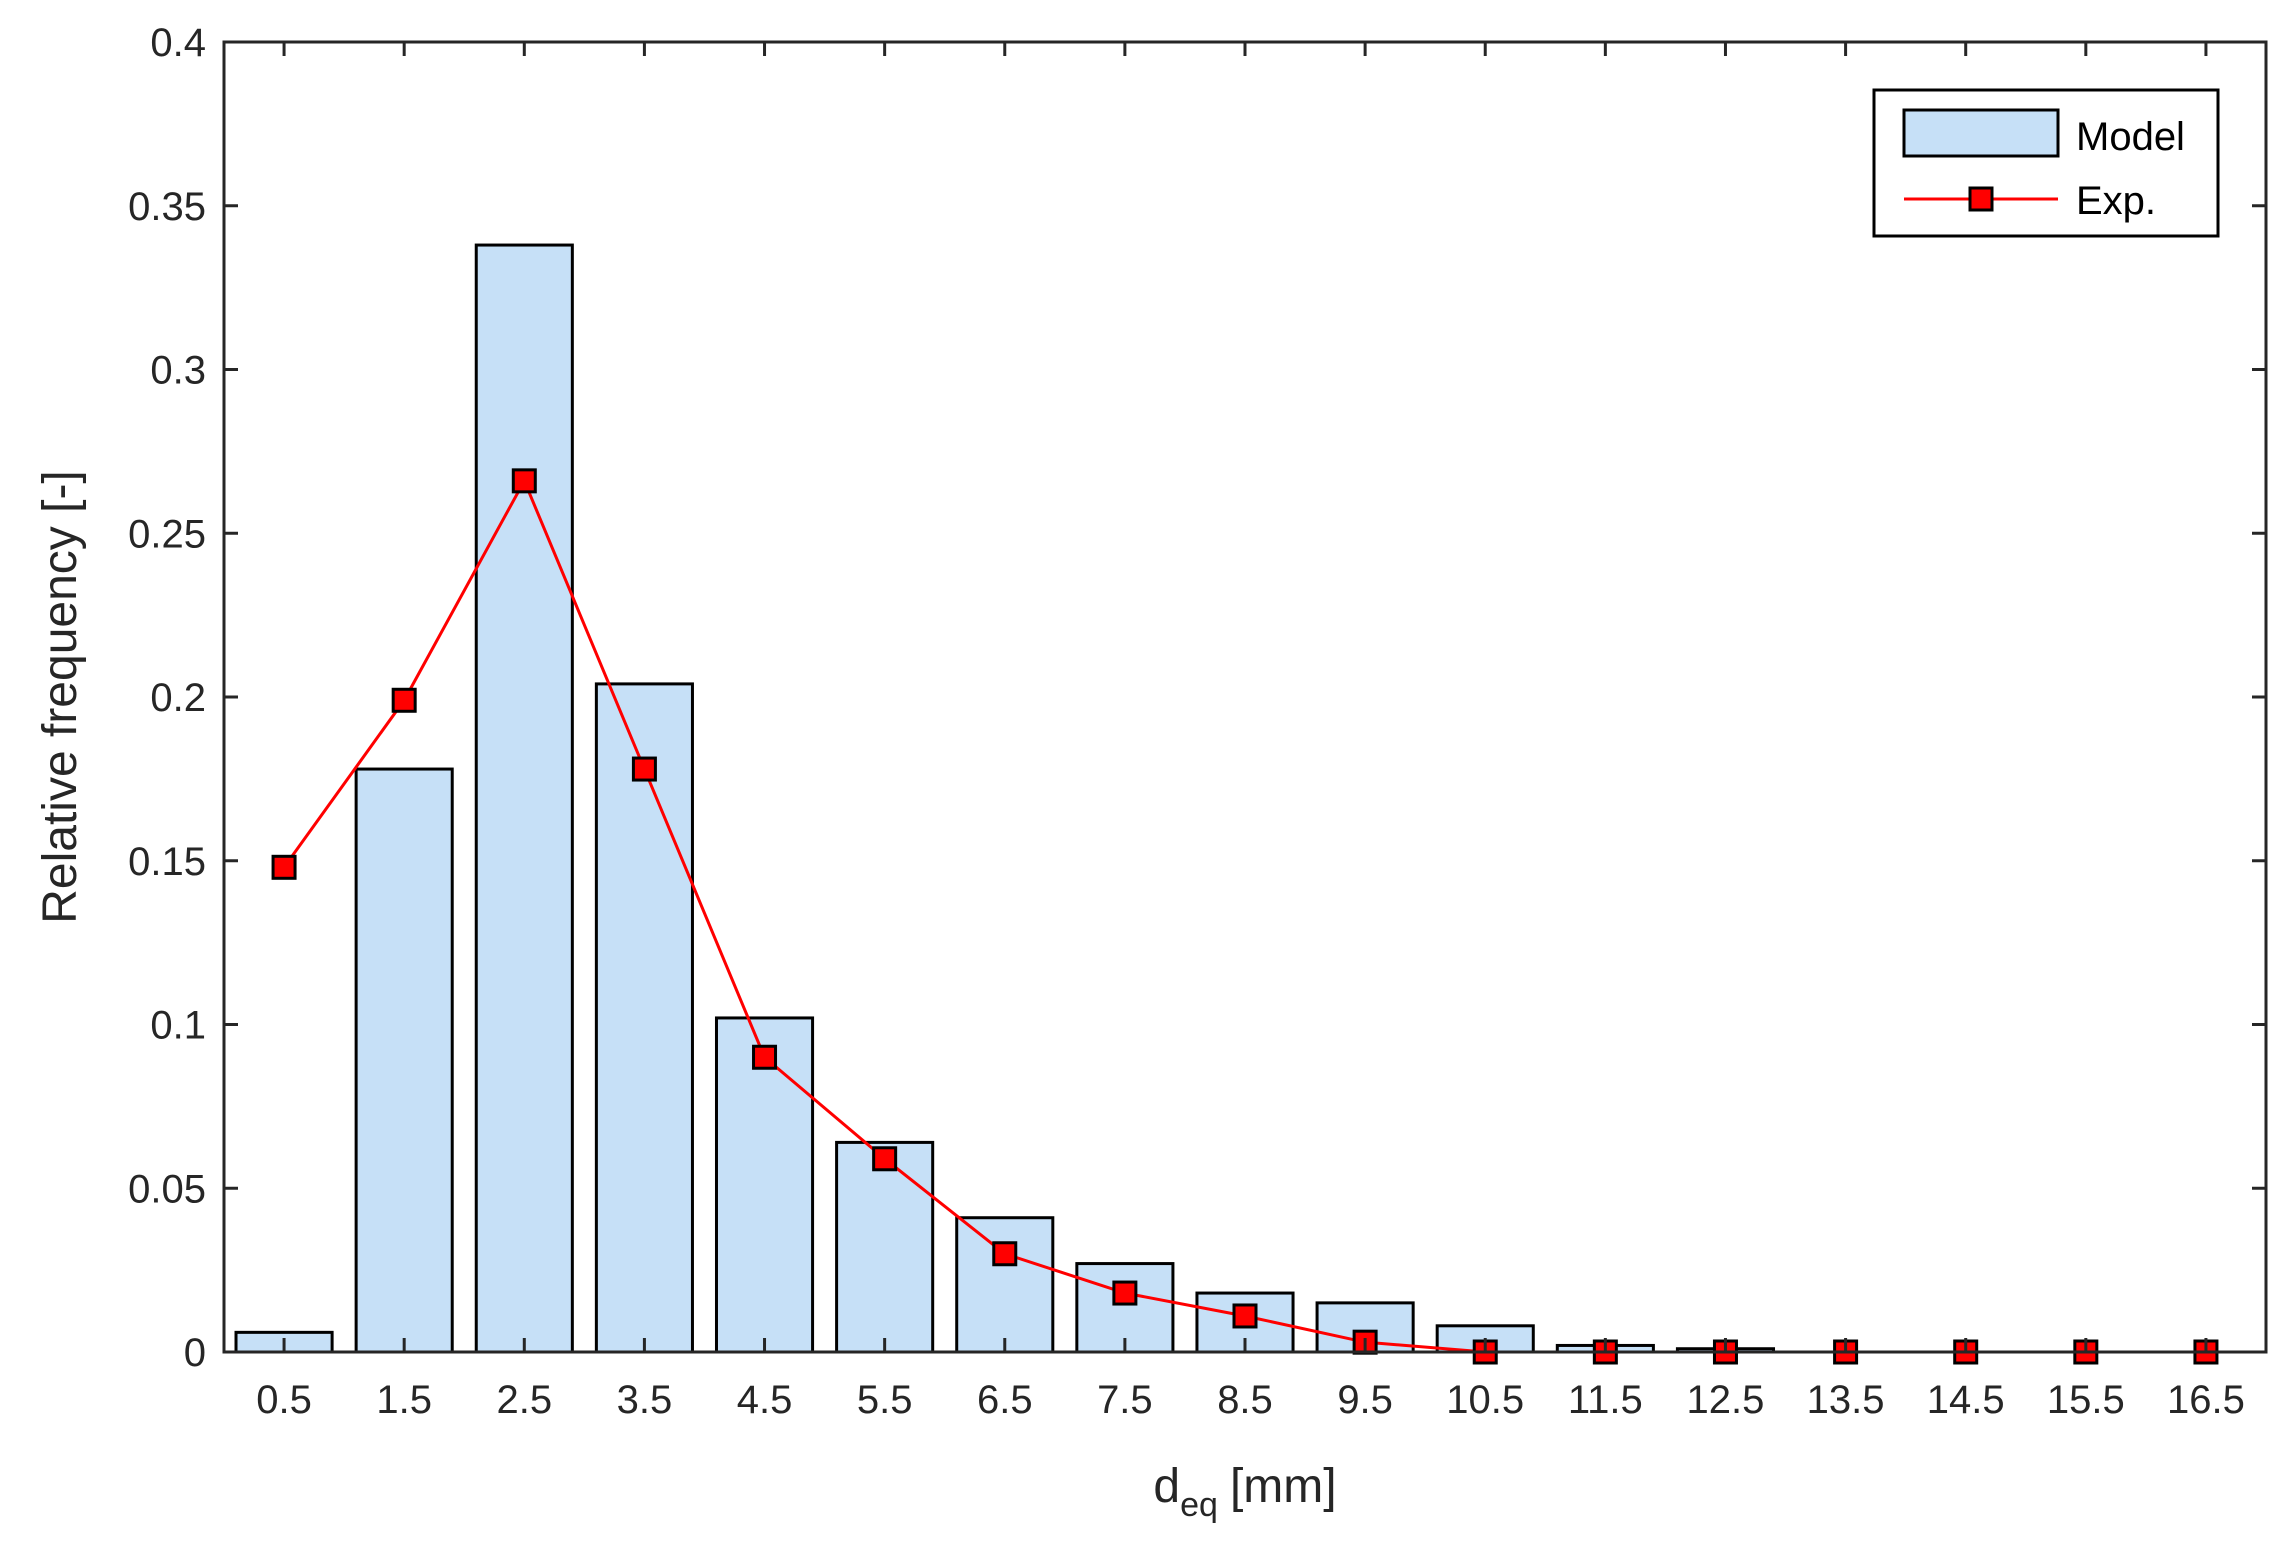 The height and width of the screenshot is (1560, 2288). Describe the element at coordinates (1005, 1285) in the screenshot. I see `bar-model-6.5` at that location.